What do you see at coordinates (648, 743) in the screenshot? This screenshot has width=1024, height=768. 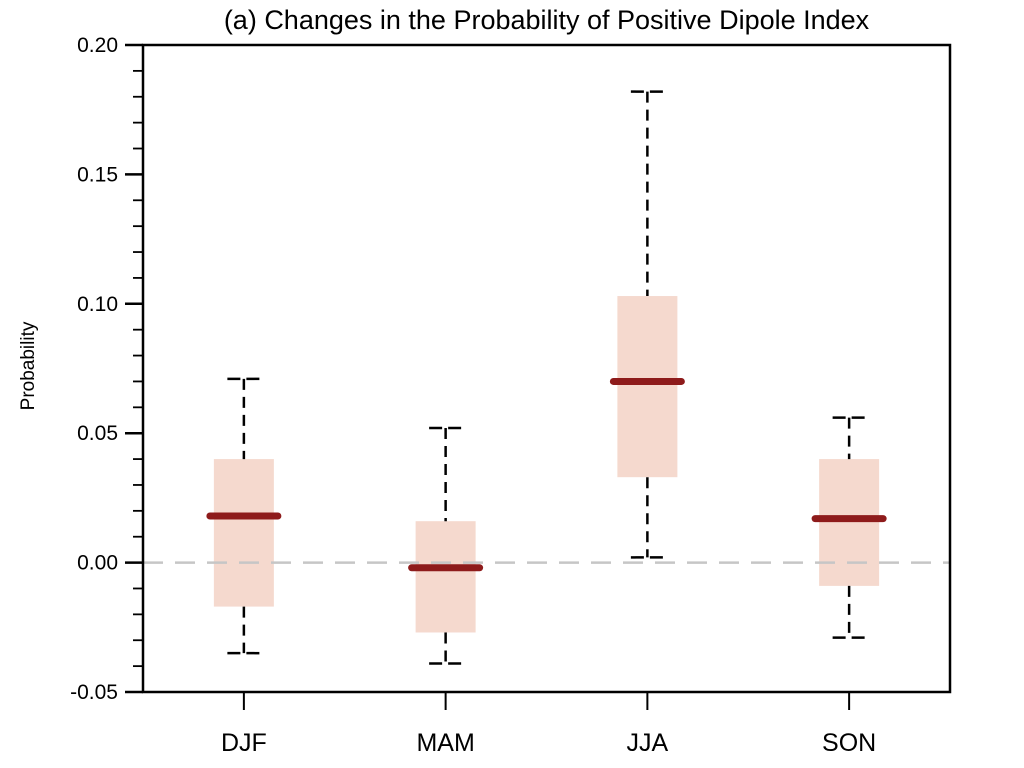 I see `x-tick-label-JJA: JJA` at bounding box center [648, 743].